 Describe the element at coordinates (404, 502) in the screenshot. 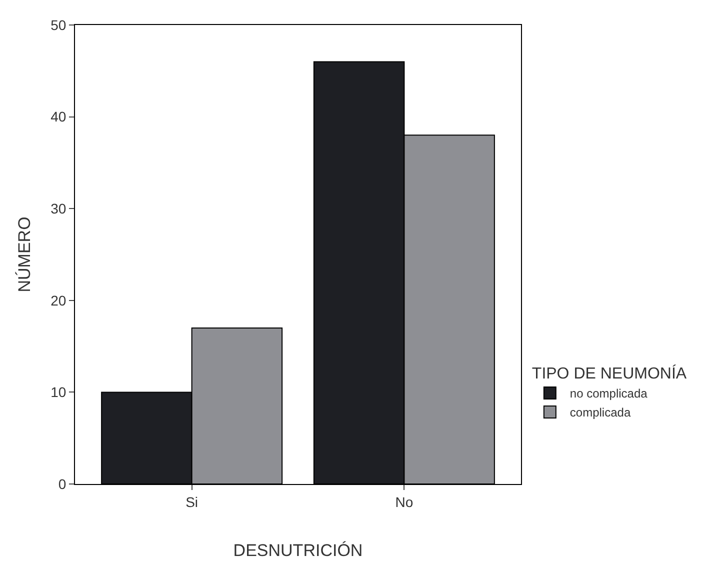

I see `x-tick-label: No` at that location.